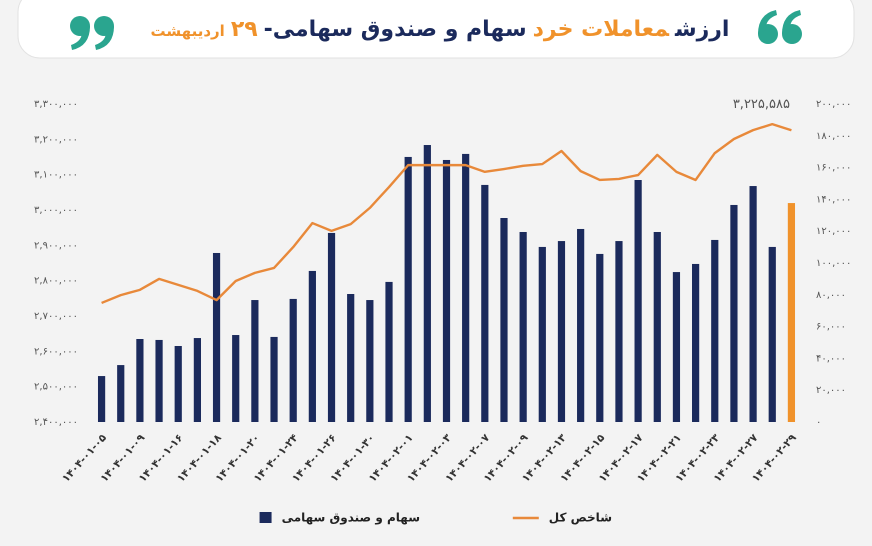 This screenshot has height=546, width=872. Describe the element at coordinates (351, 518) in the screenshot. I see `legend-label: سهام و صندوق سهامی` at that location.